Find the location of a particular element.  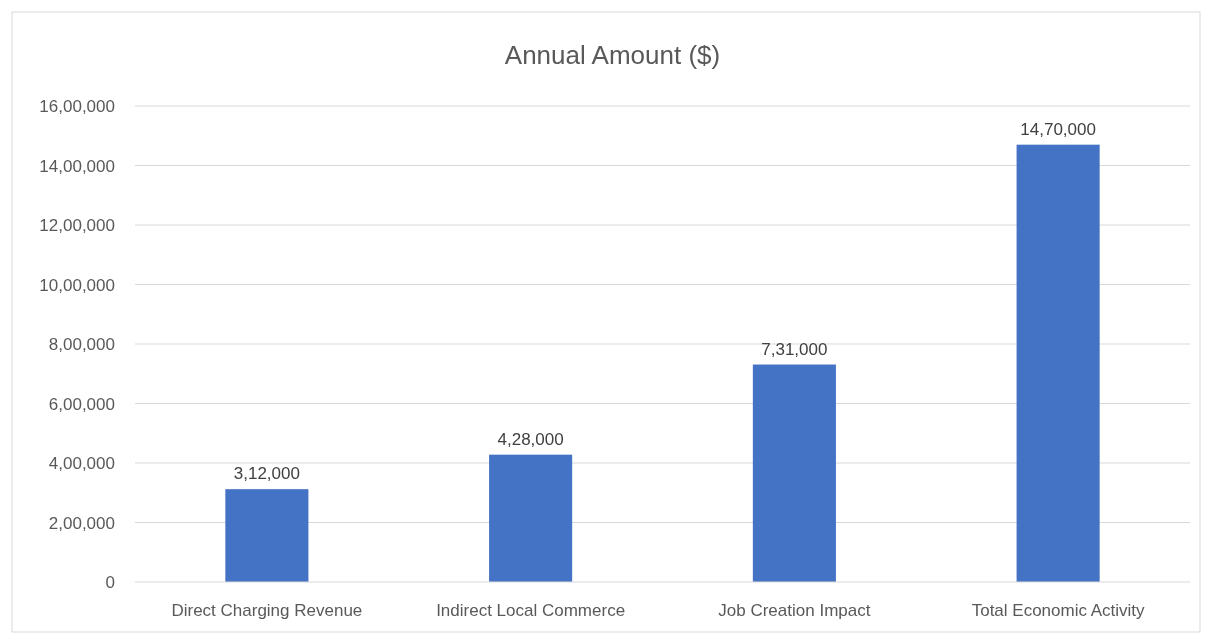

y-tick-label: 6,00,000 is located at coordinates (81, 404).